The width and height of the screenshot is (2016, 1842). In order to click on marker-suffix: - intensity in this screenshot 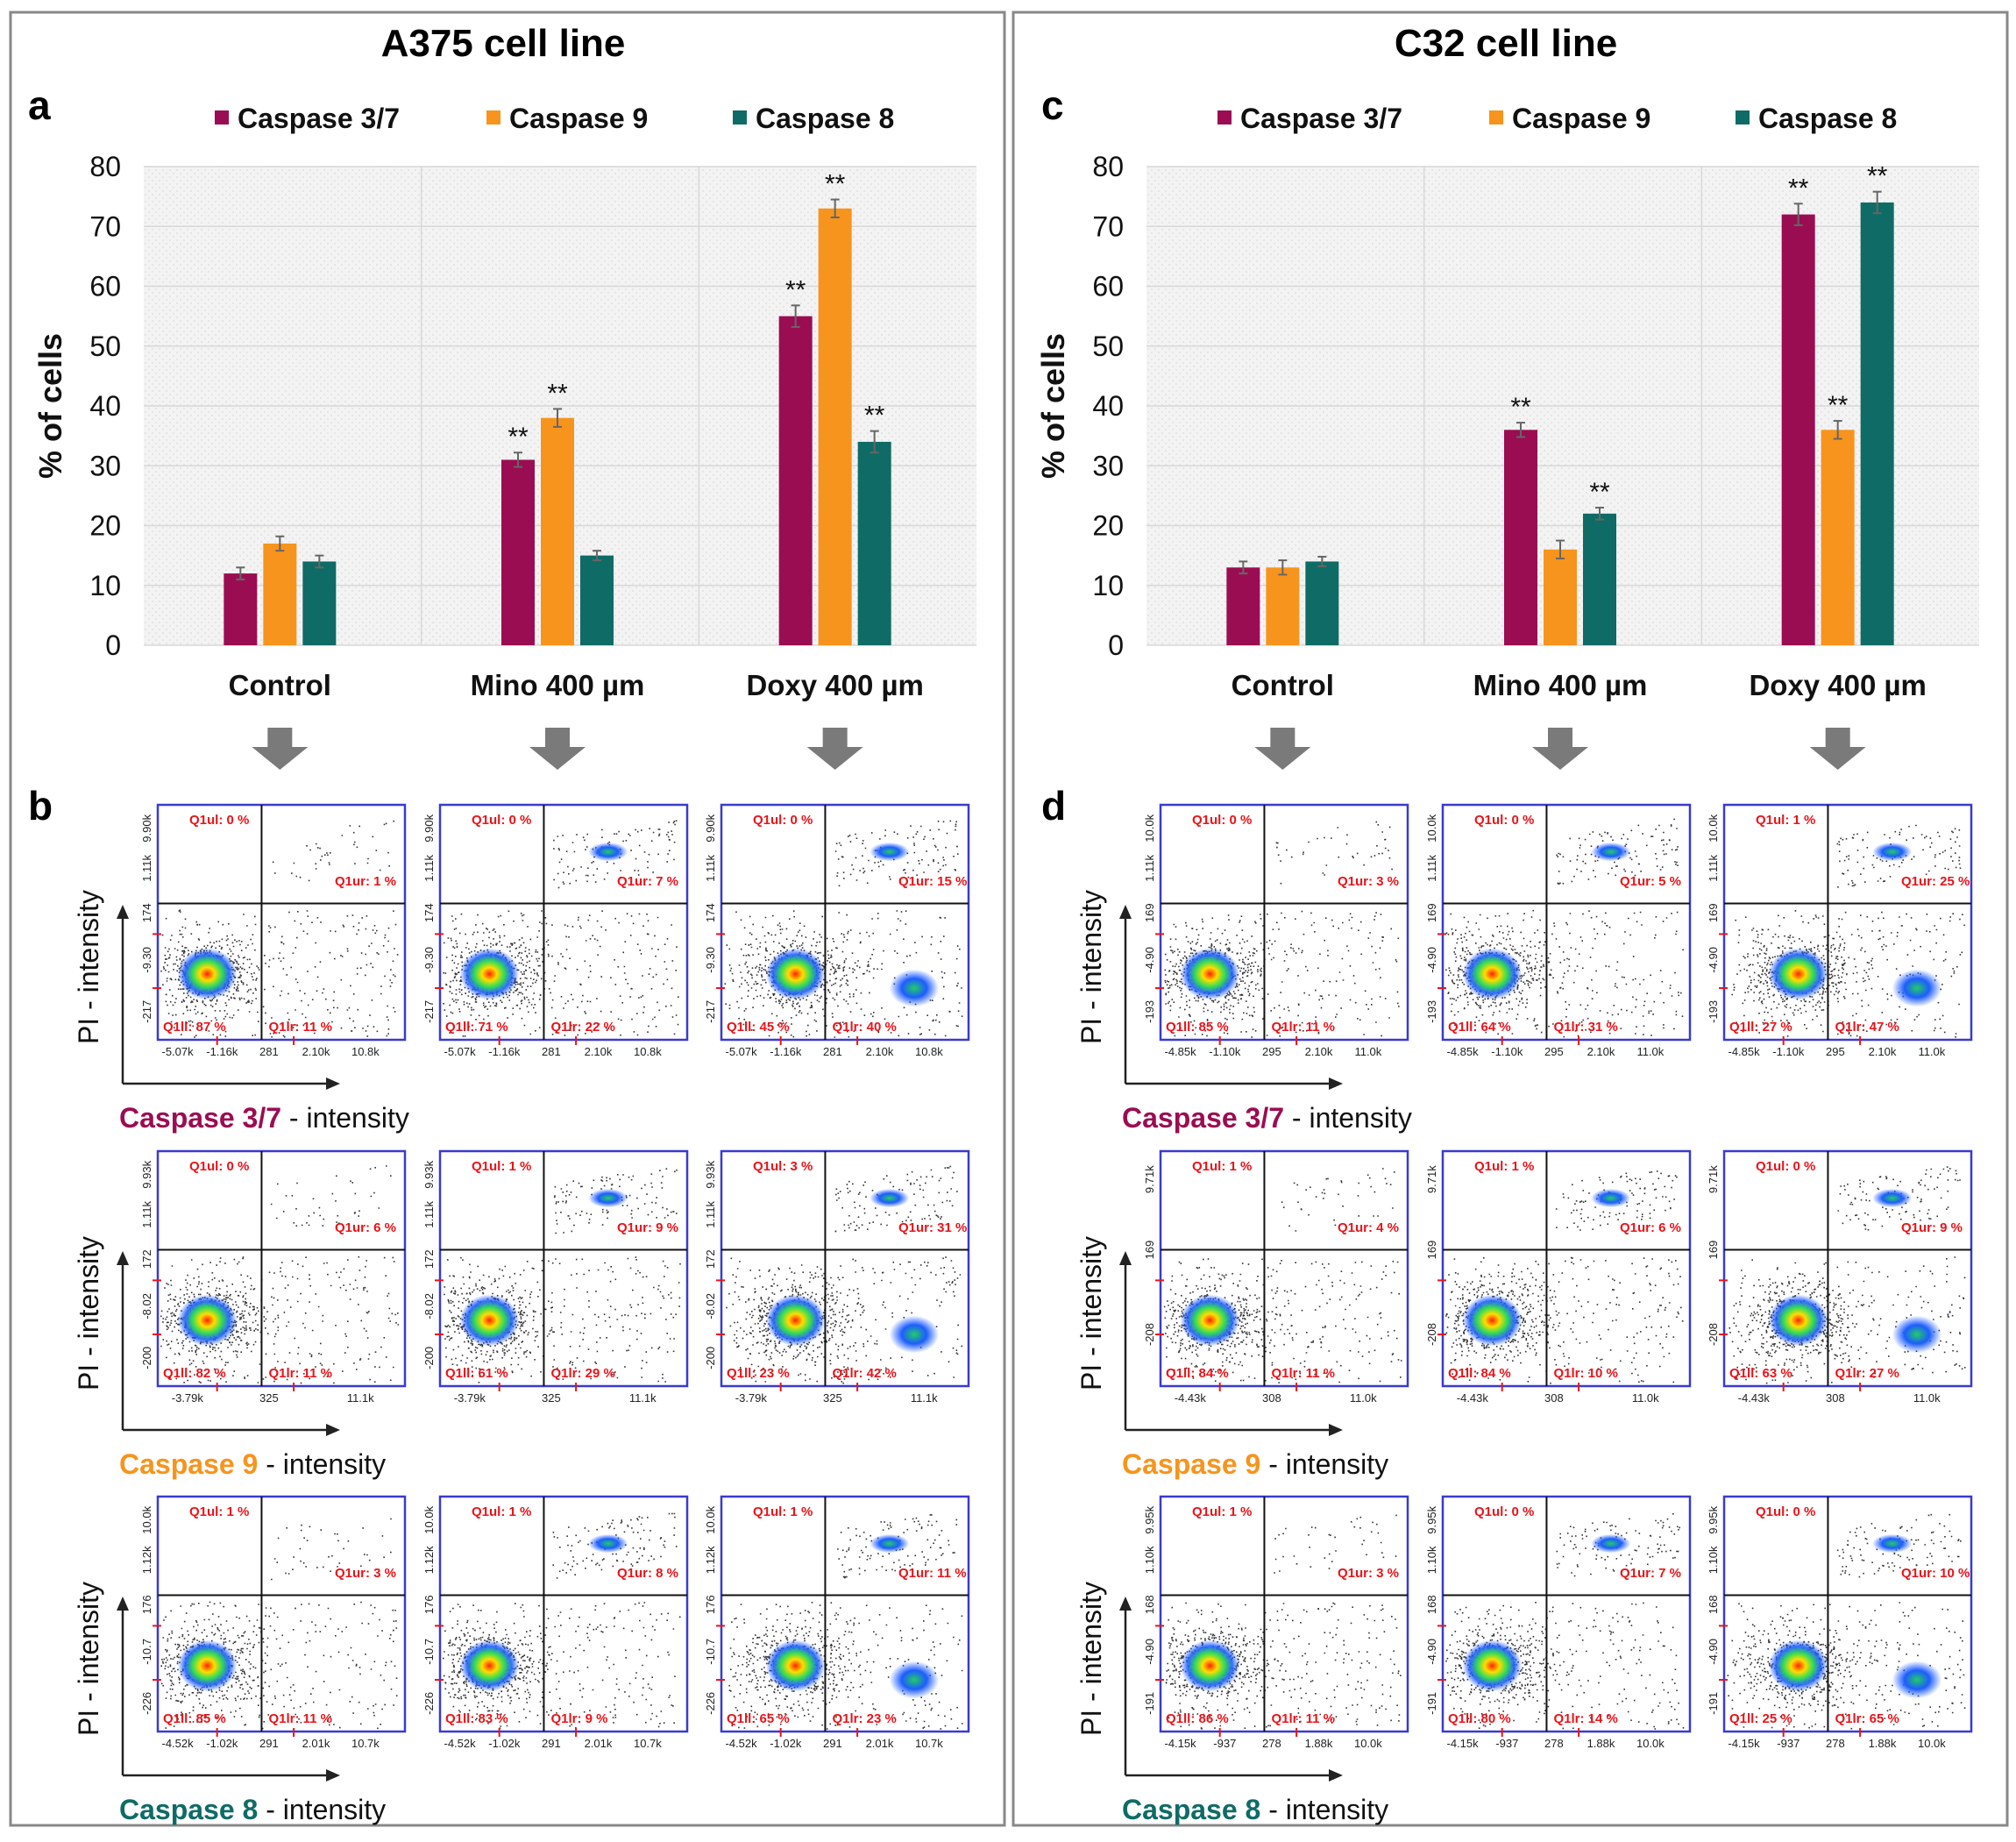, I will do `click(1348, 1118)`.